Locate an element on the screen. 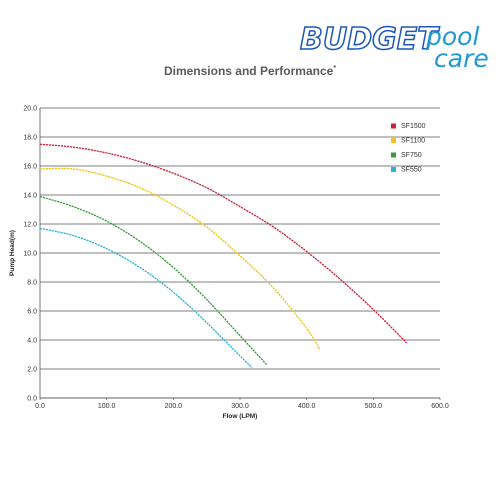  y-tick-label: 2.0 is located at coordinates (32, 370).